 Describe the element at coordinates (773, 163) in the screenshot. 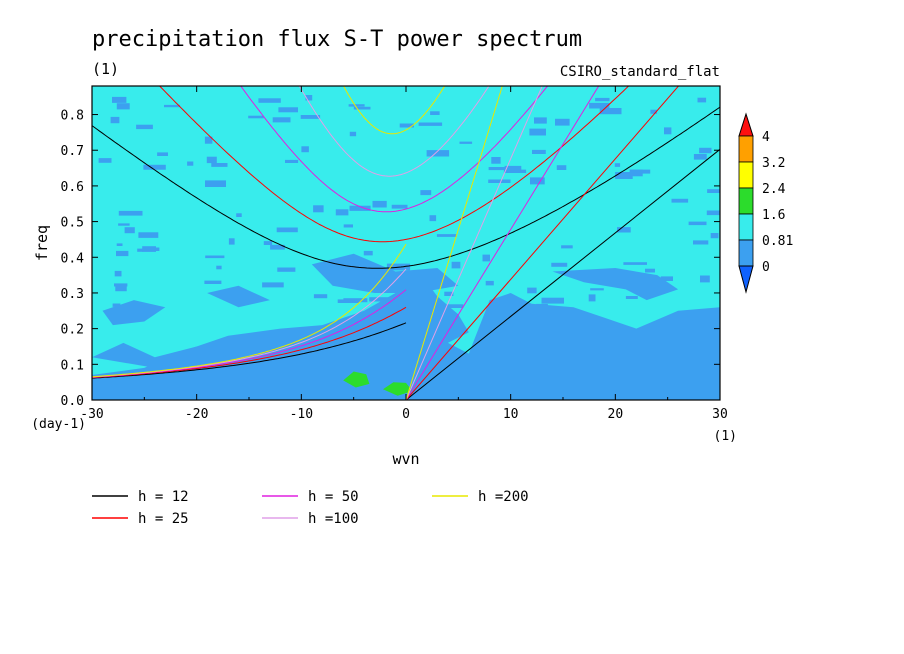

I see `colorbar-label: 3.2` at that location.